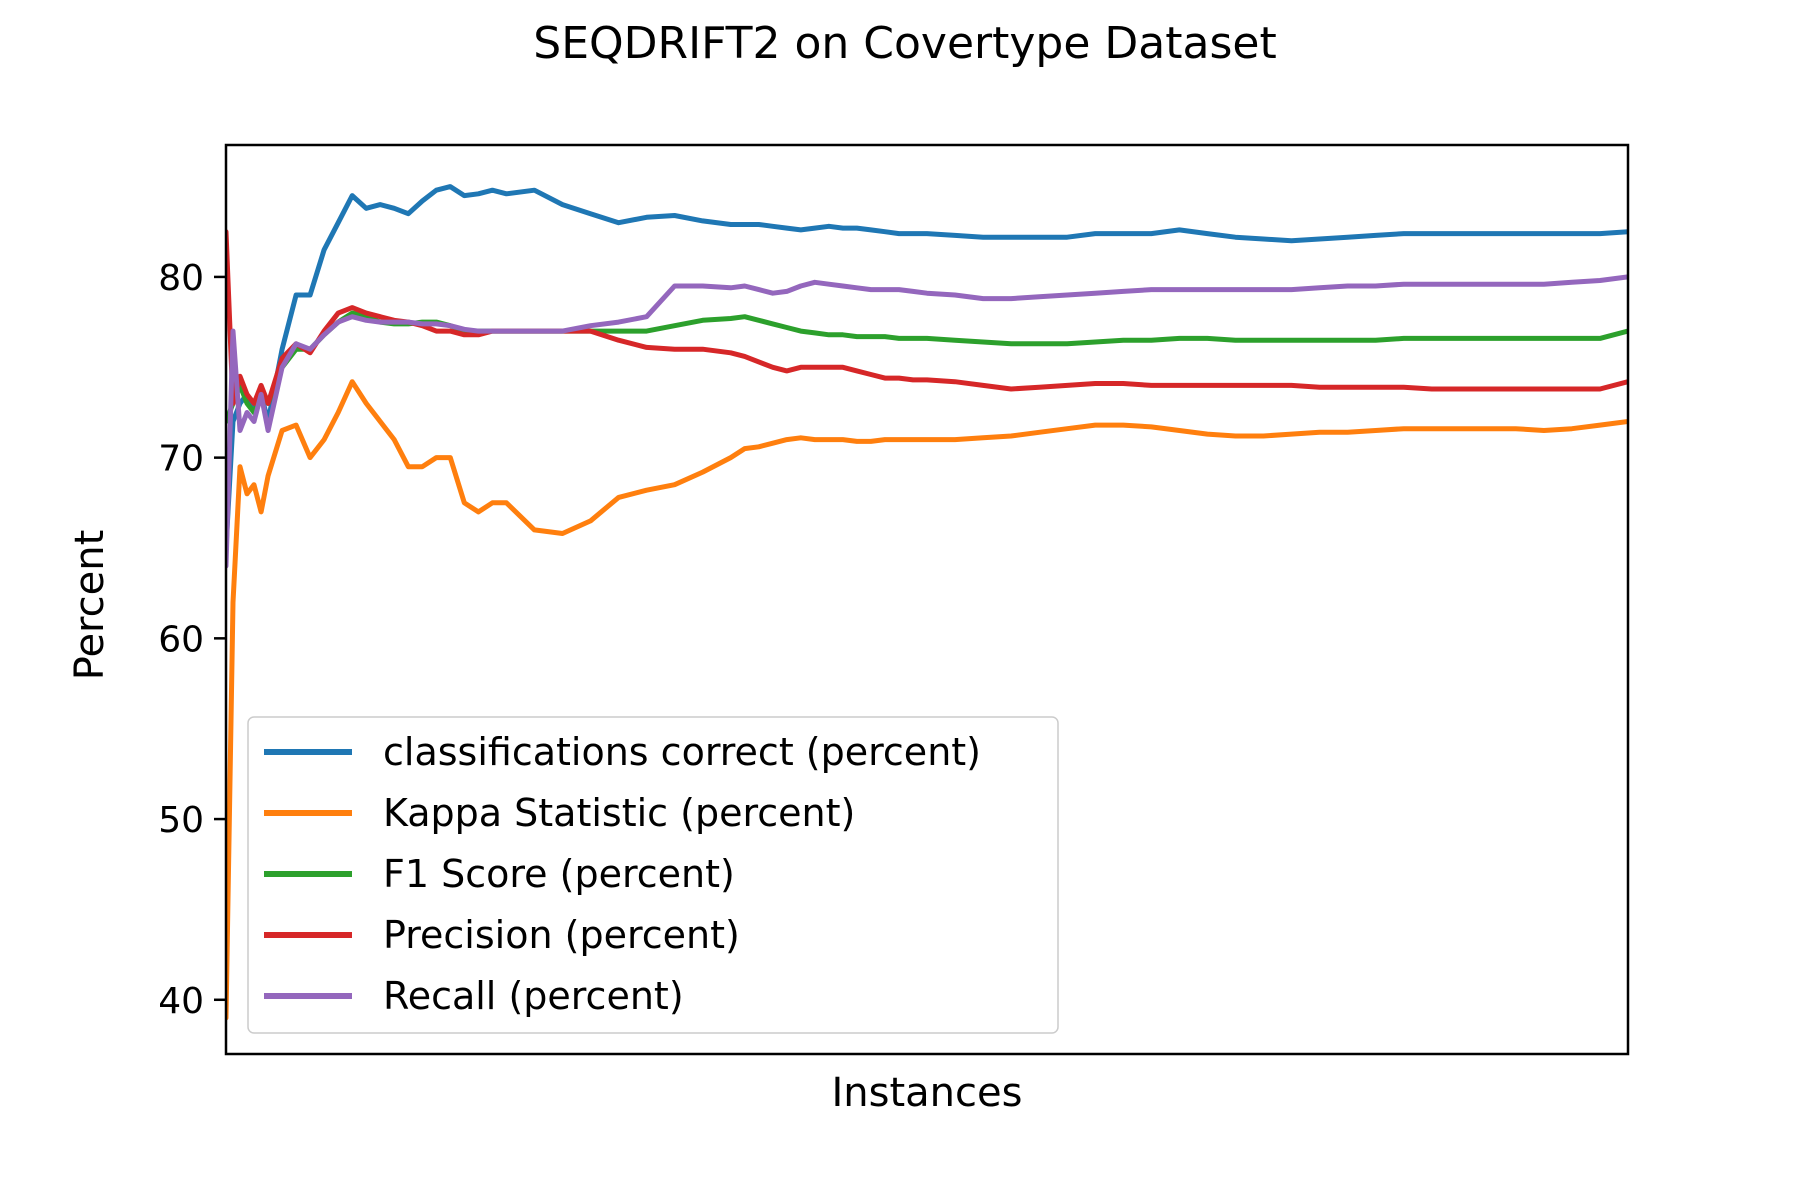 The width and height of the screenshot is (1800, 1200). What do you see at coordinates (619, 813) in the screenshot?
I see `legend-label-1: Kappa Statistic (percent)` at bounding box center [619, 813].